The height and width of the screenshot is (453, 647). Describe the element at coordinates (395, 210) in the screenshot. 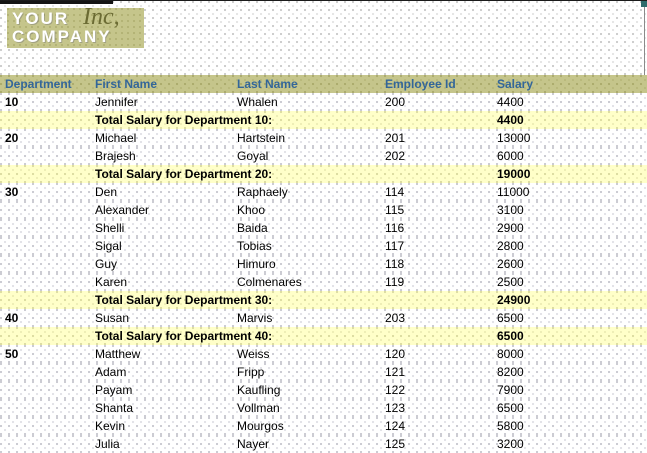

I see `cell-employee-id: 115` at that location.